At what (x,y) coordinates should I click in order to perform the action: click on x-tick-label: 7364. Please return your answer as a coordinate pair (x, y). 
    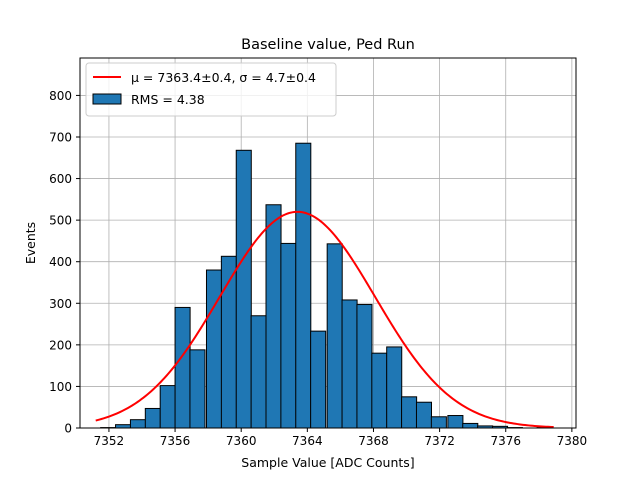
    Looking at the image, I should click on (307, 441).